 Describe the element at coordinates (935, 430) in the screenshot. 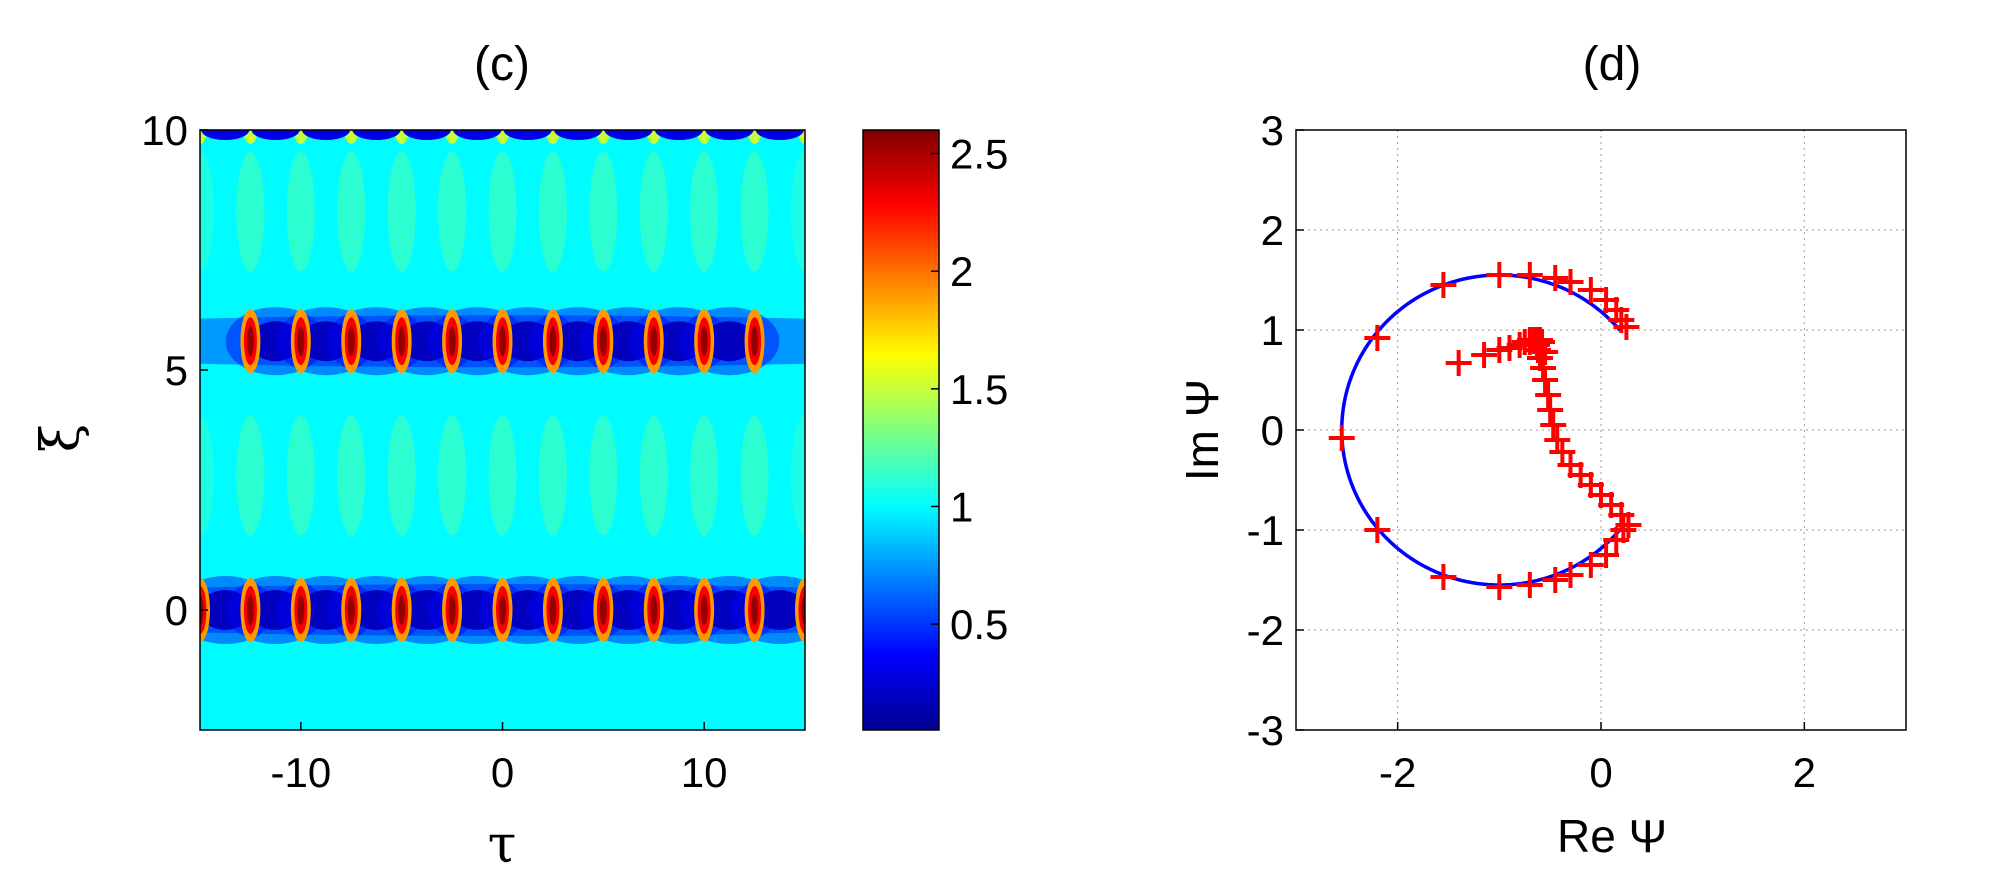

I see `colorbar: 0.5 1 1.5 2 2.5` at that location.